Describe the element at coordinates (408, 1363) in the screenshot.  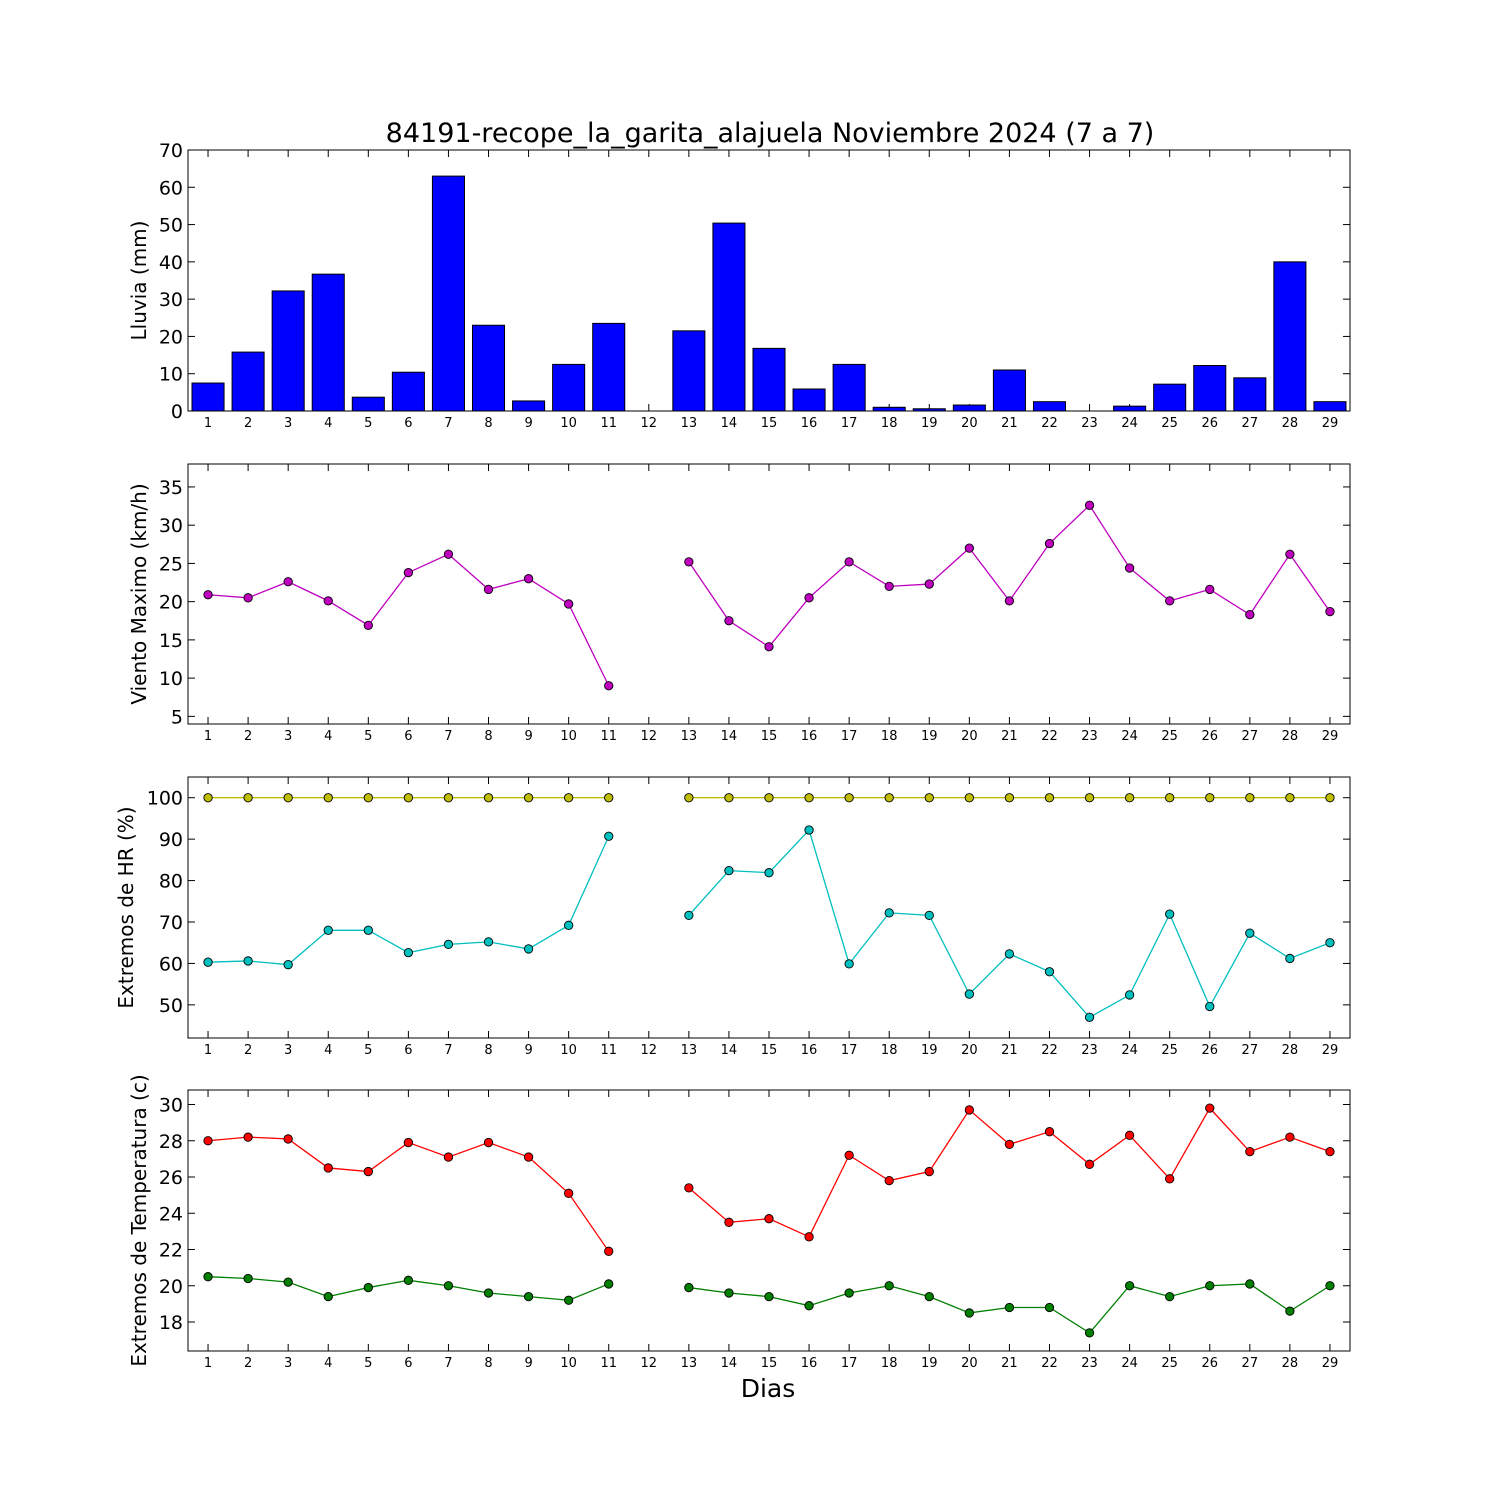
I see `x-tick-label: 6` at that location.